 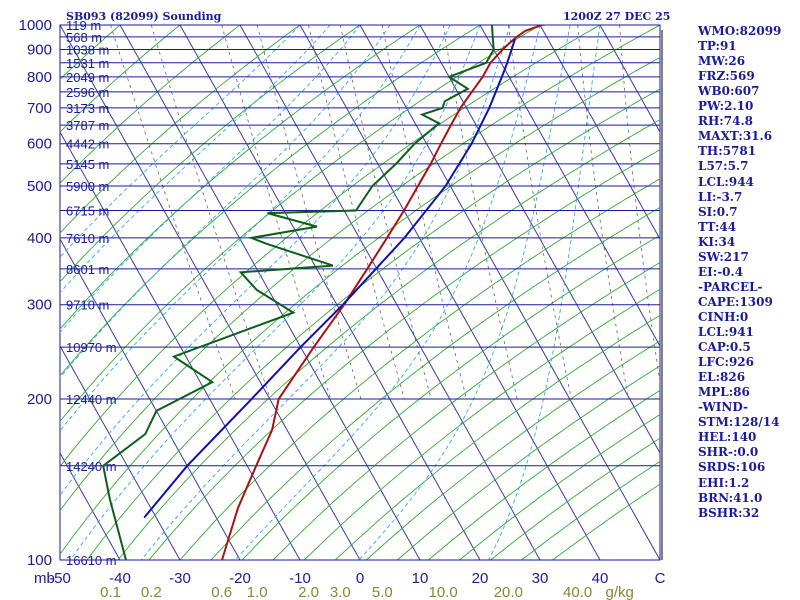 What do you see at coordinates (382, 592) in the screenshot?
I see `mixing-ratio-label: 5.0` at bounding box center [382, 592].